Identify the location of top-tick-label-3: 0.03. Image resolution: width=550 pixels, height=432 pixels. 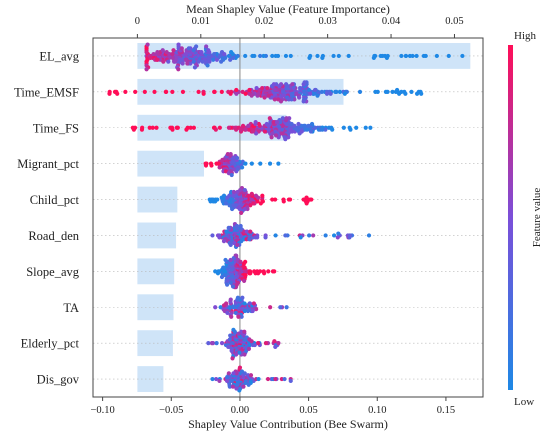
(327, 21).